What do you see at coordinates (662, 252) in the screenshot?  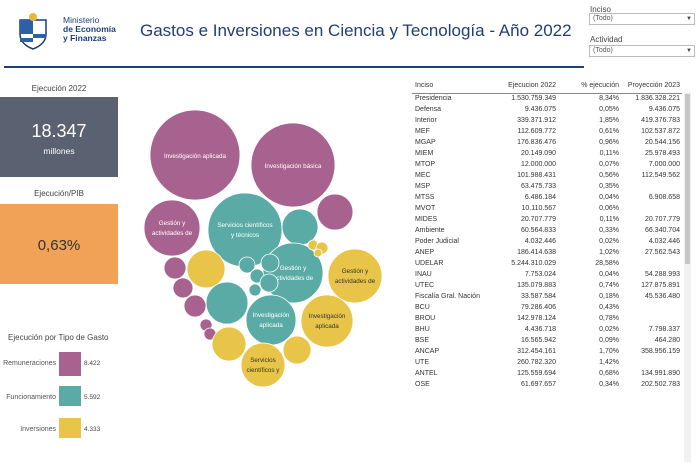 I see `cell-proyeccion: 27.562.543` at bounding box center [662, 252].